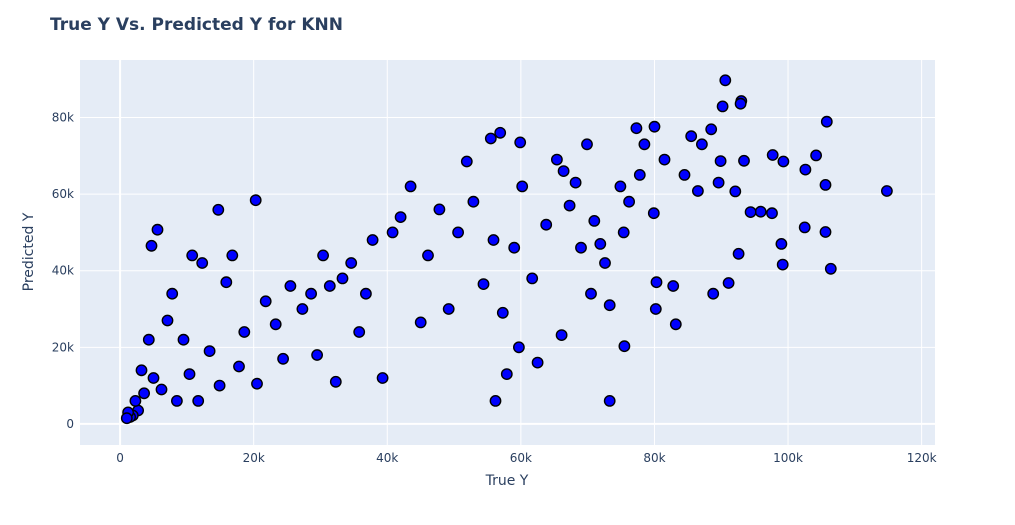  Describe the element at coordinates (63, 117) in the screenshot. I see `y-tick-label: 80k` at that location.